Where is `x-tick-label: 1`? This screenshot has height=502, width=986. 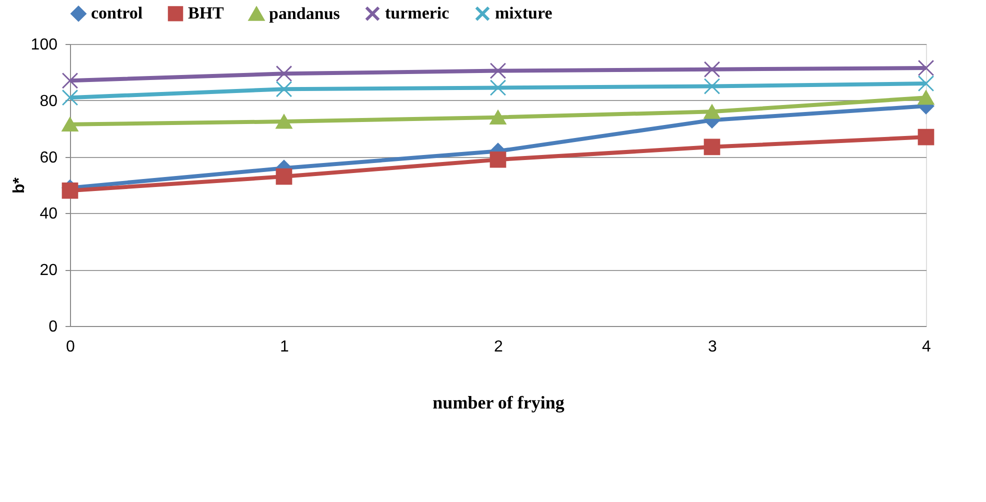 x-tick-label: 1 is located at coordinates (285, 347).